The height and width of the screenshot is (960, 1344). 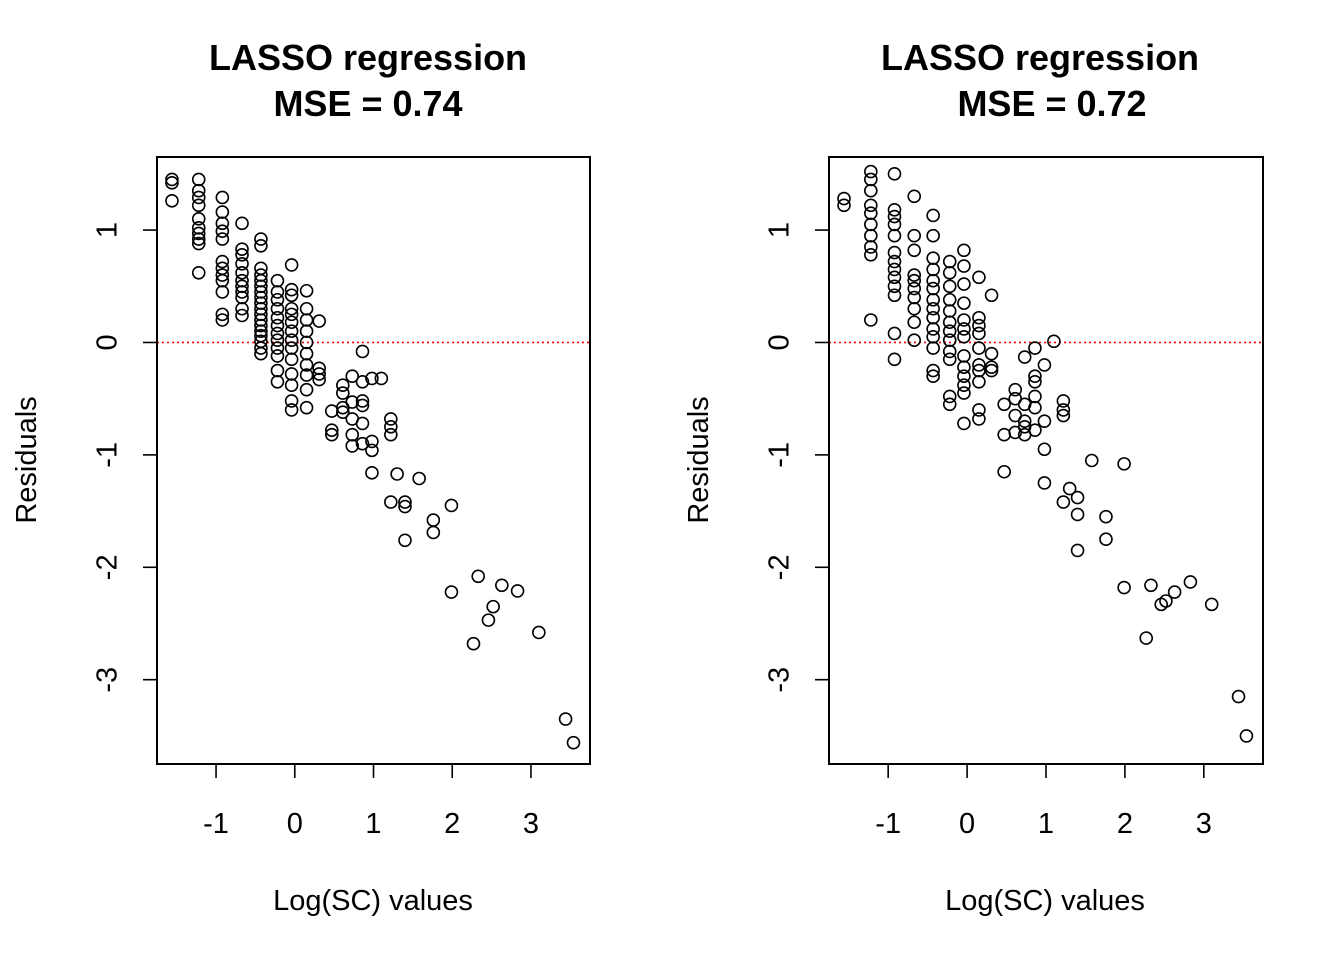 I want to click on left-x-axis-label: Log(SC) values, so click(x=373, y=901).